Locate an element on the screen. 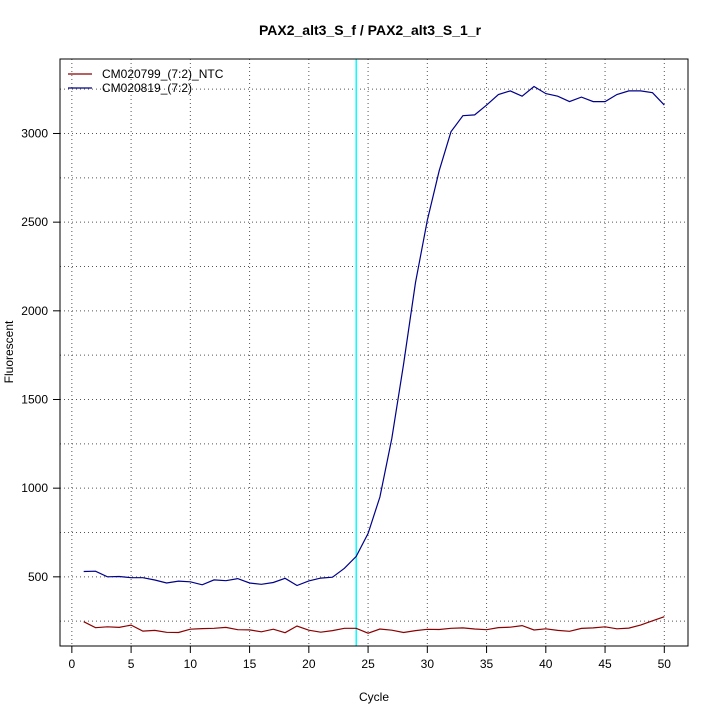 The width and height of the screenshot is (720, 720). y-tick-label: 1000 is located at coordinates (34, 488).